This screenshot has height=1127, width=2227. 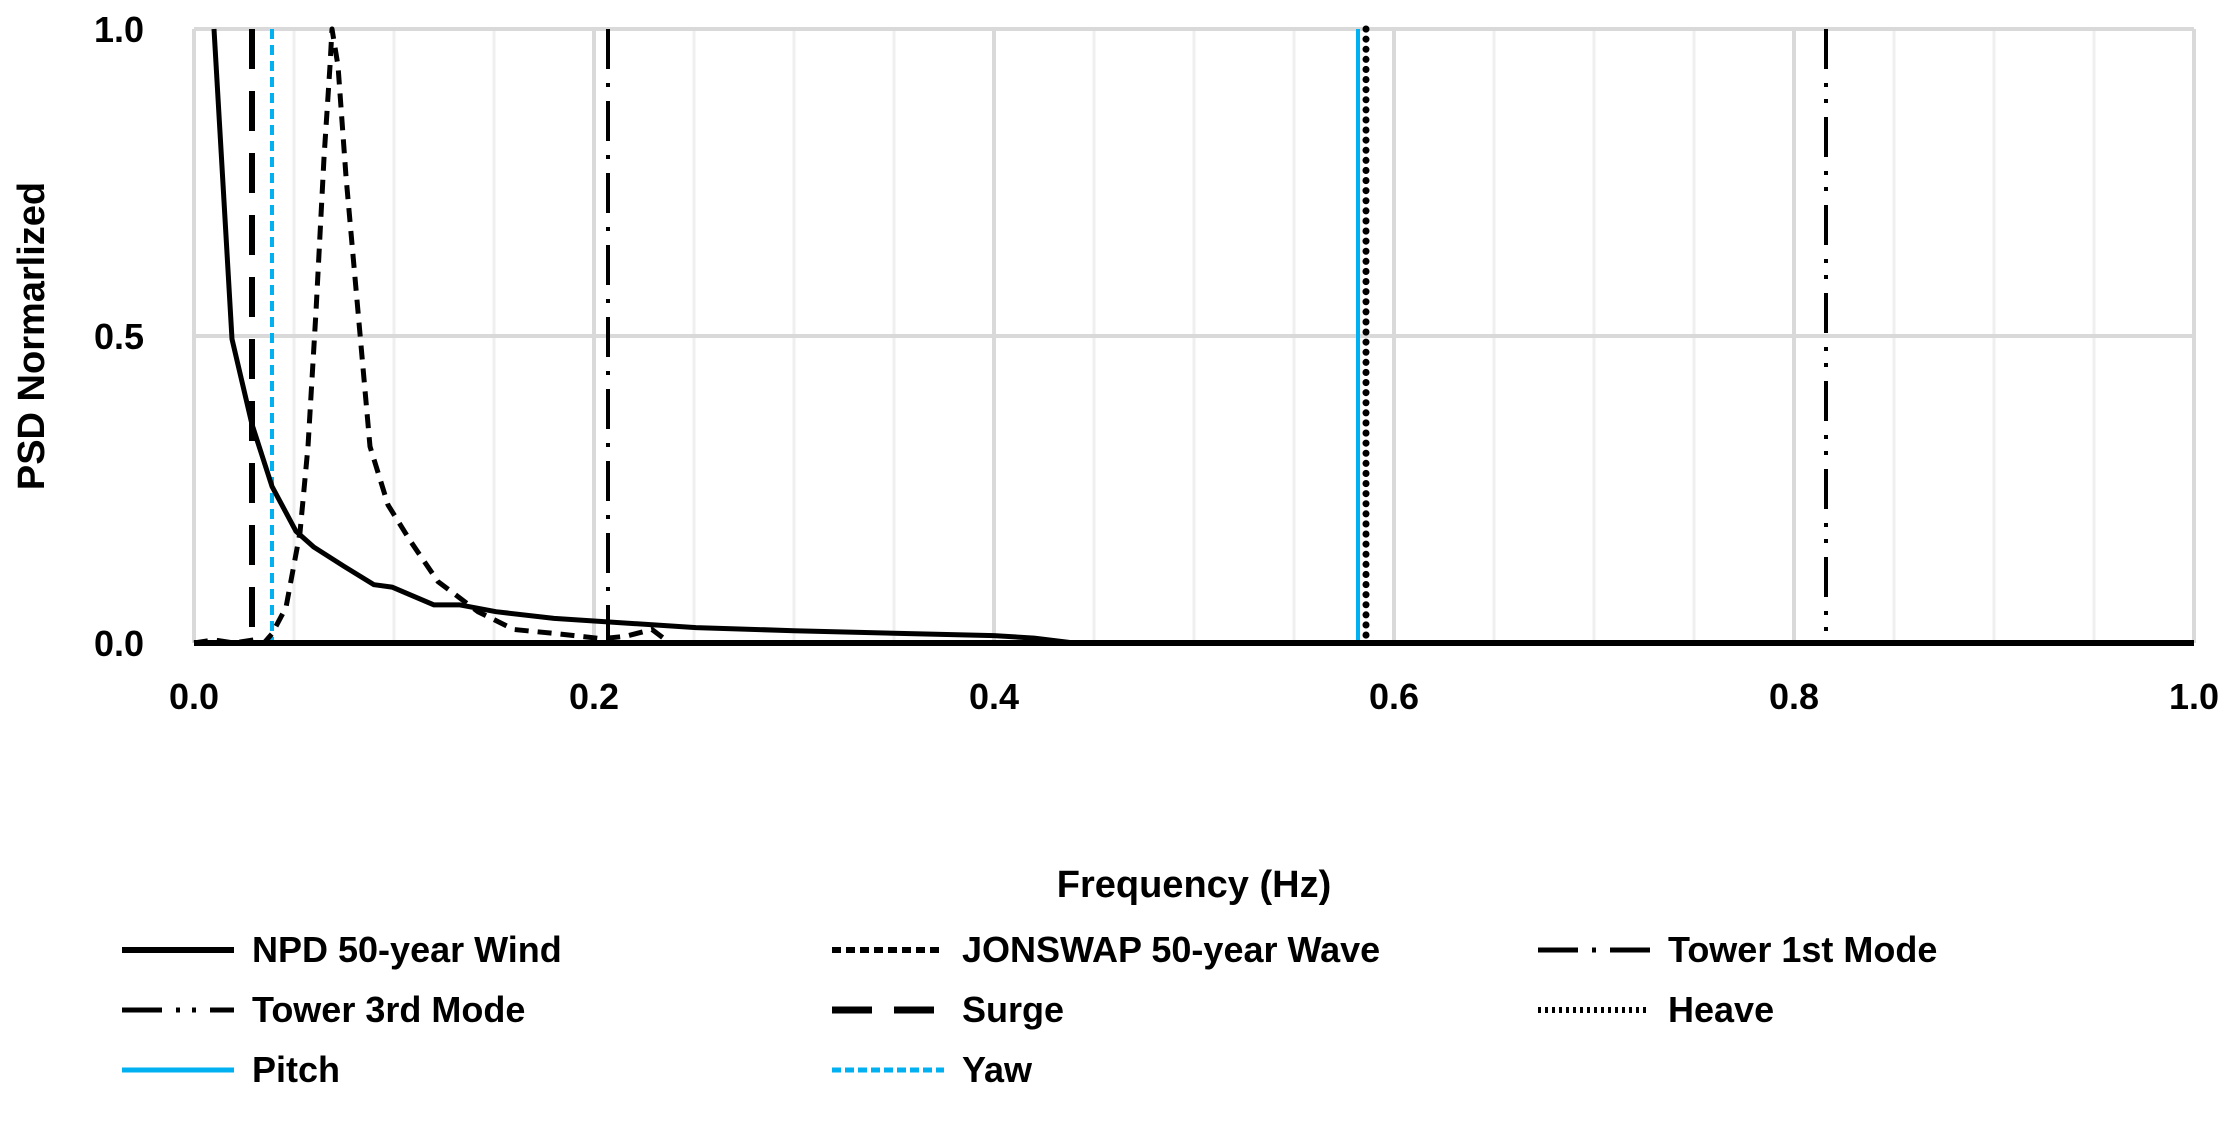 I want to click on y-tick-label: 0.0, so click(x=119, y=643).